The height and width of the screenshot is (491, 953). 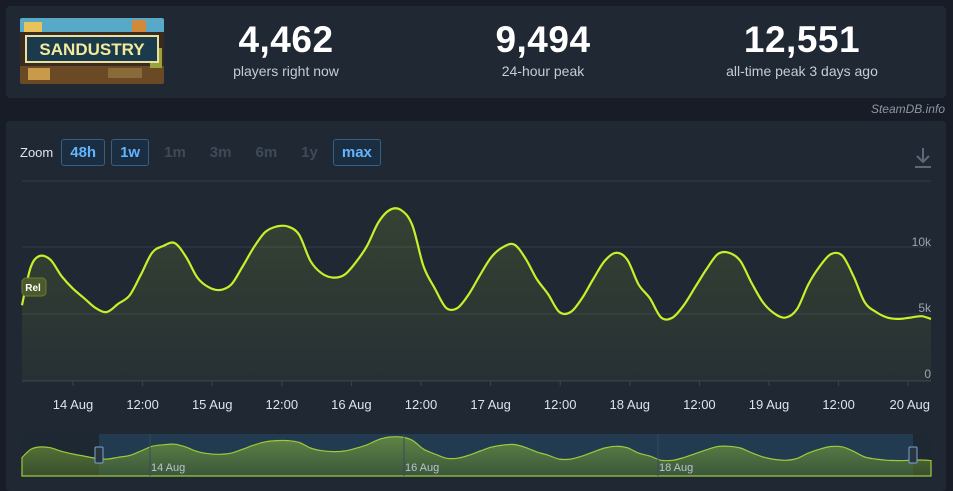 What do you see at coordinates (802, 39) in the screenshot?
I see `all-time-peak-value: 12,551` at bounding box center [802, 39].